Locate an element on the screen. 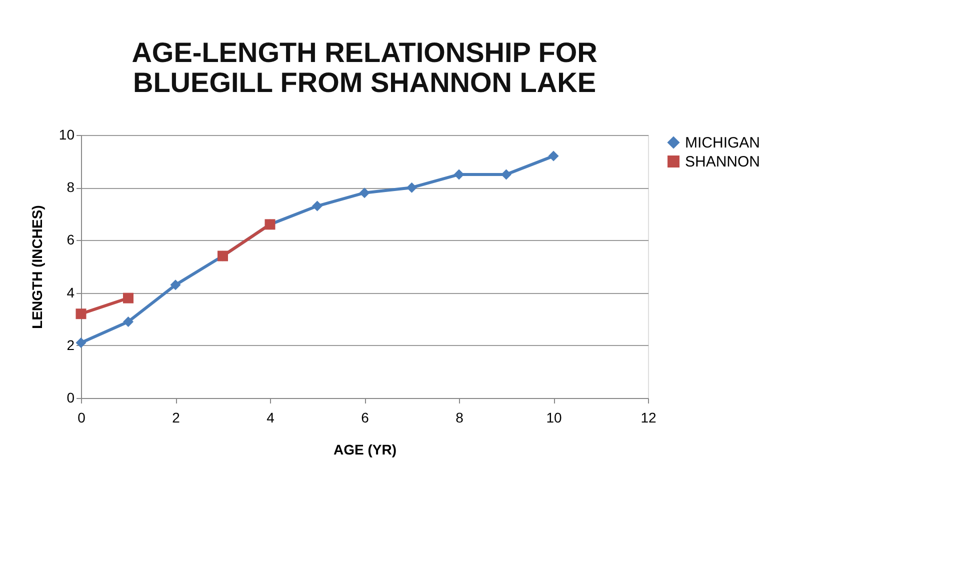  x-tick-label: 12 is located at coordinates (648, 418).